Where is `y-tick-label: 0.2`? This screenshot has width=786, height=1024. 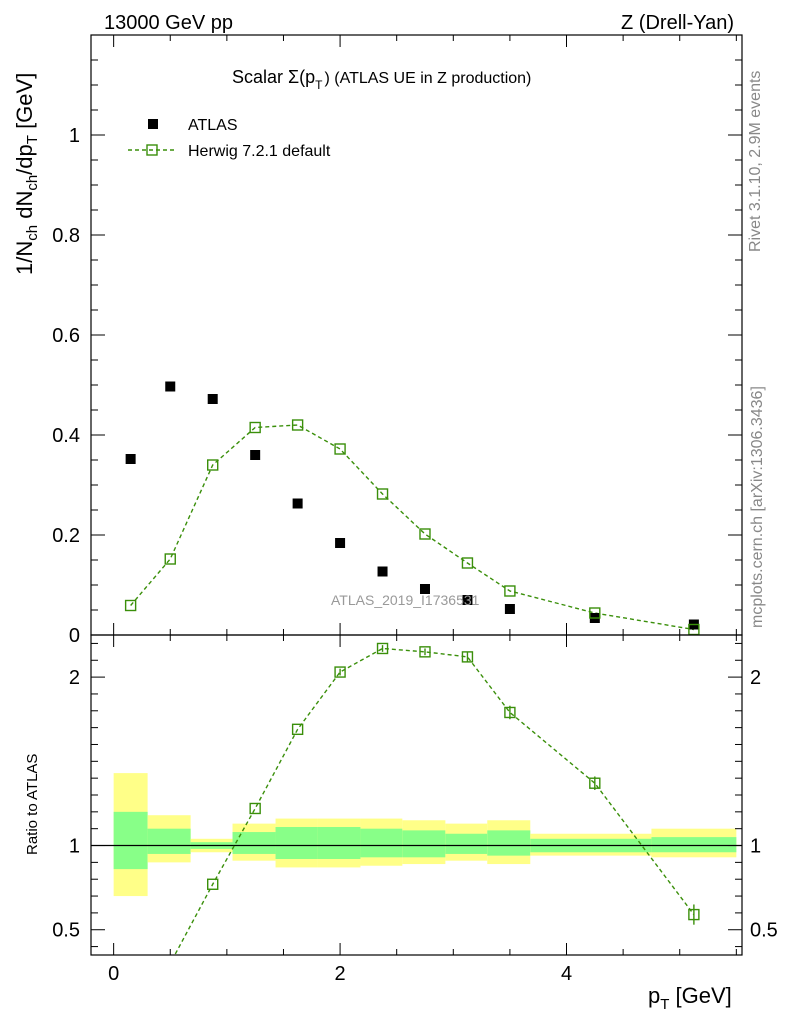 y-tick-label: 0.2 is located at coordinates (66, 536).